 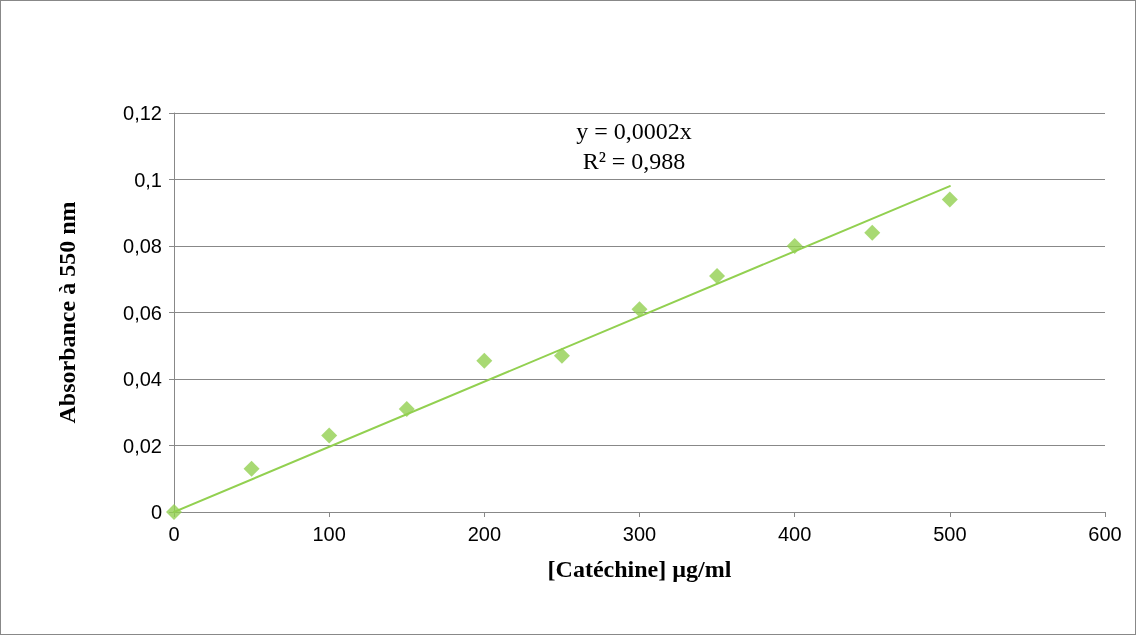 What do you see at coordinates (174, 534) in the screenshot?
I see `x-tick-label: 0` at bounding box center [174, 534].